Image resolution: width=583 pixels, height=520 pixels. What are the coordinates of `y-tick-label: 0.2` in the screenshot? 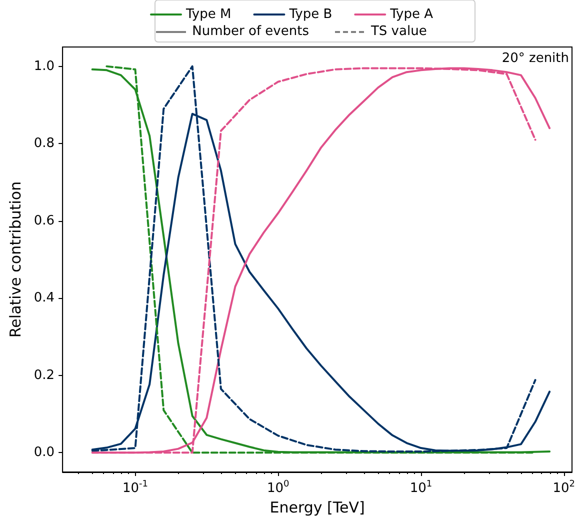 It's located at (44, 375).